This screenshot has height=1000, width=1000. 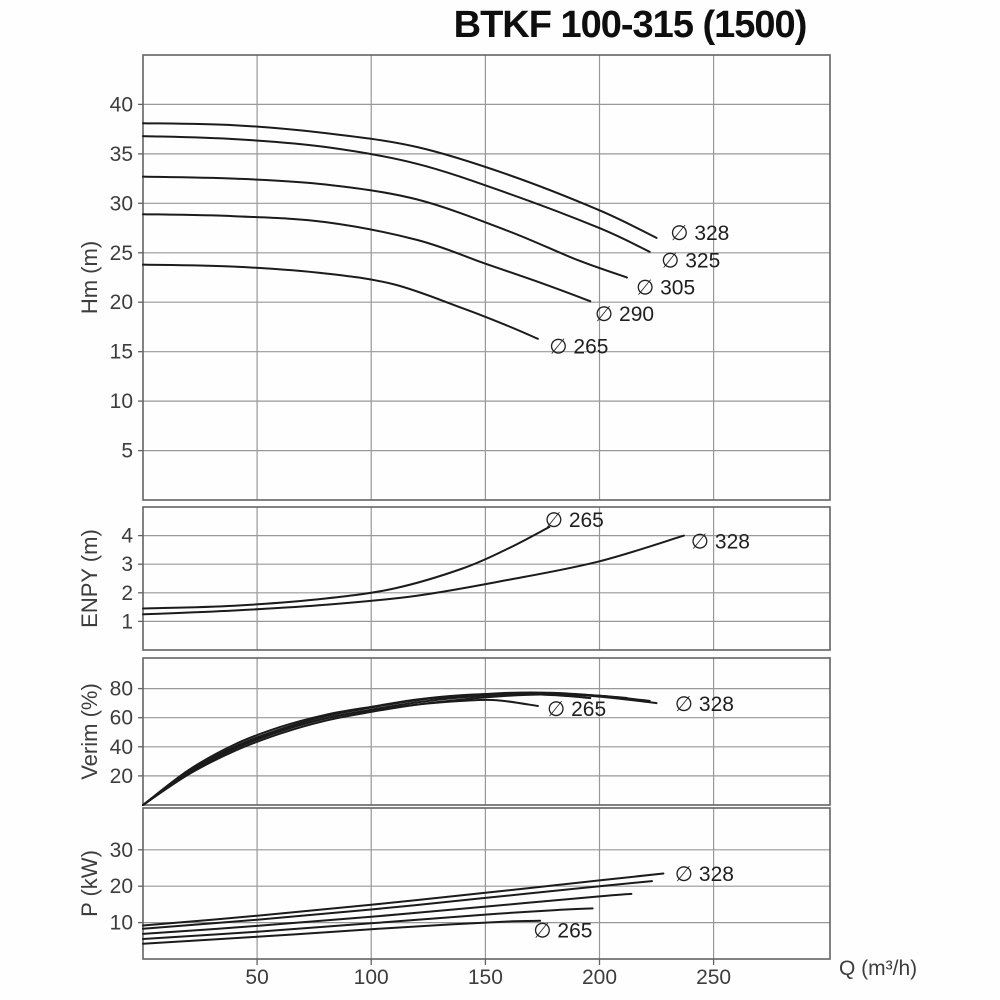 I want to click on ytick-label-60: 60, so click(x=121, y=718).